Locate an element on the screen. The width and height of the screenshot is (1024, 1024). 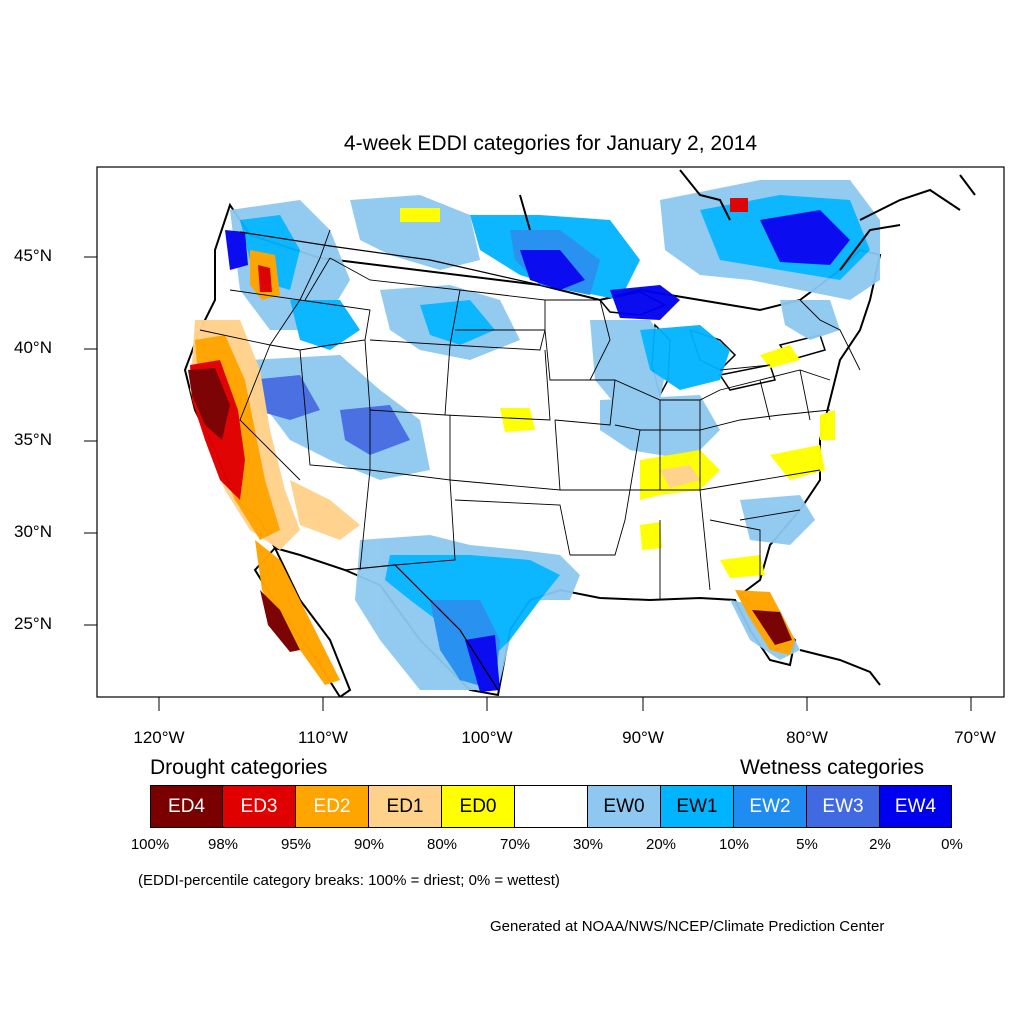
percentile-label: 2% is located at coordinates (880, 844).